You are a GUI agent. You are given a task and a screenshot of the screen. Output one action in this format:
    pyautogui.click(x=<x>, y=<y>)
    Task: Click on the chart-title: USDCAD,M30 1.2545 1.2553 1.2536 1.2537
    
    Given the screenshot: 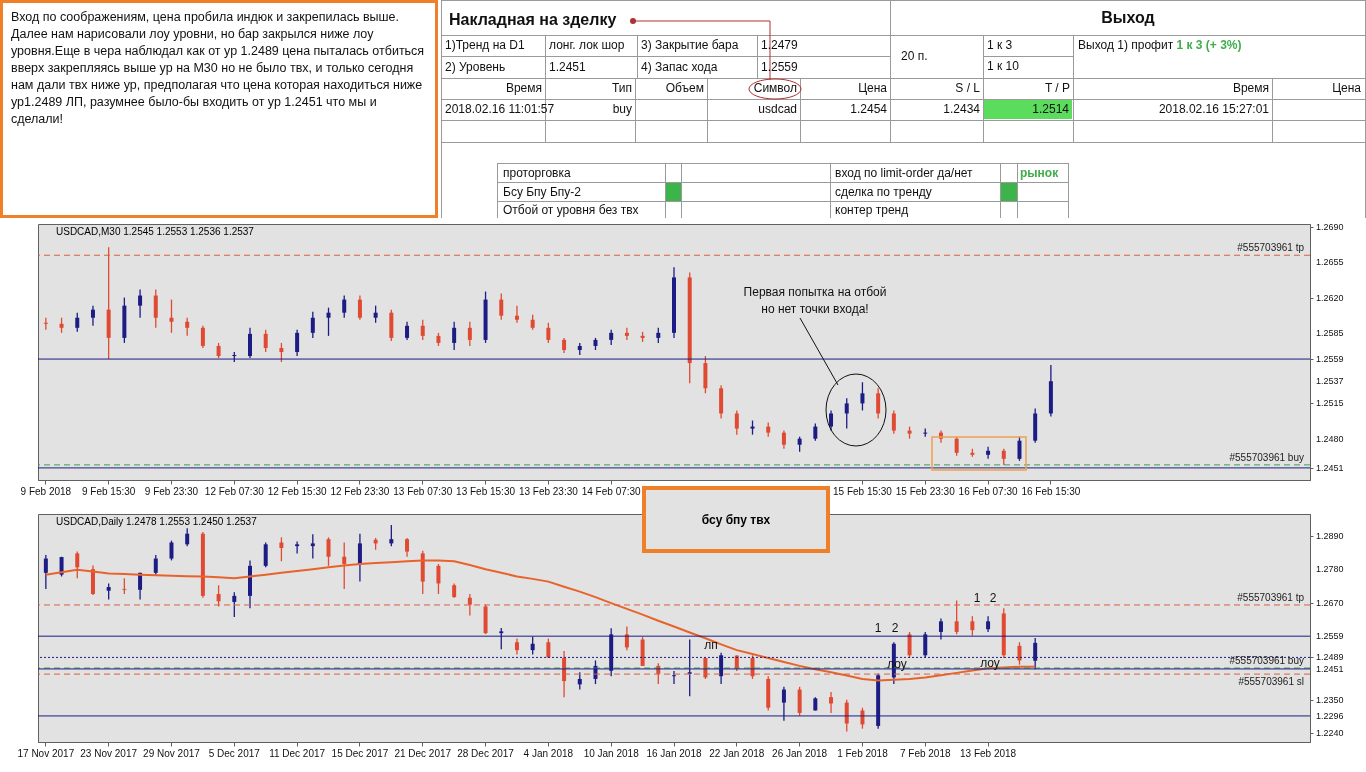 What is the action you would take?
    pyautogui.click(x=155, y=231)
    